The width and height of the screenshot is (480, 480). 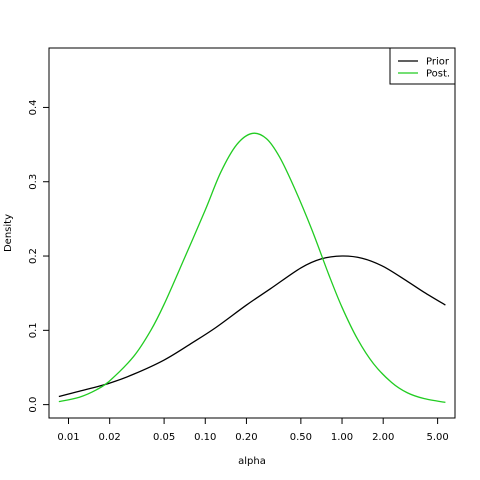 What do you see at coordinates (438, 74) in the screenshot?
I see `legend-label: Post.` at bounding box center [438, 74].